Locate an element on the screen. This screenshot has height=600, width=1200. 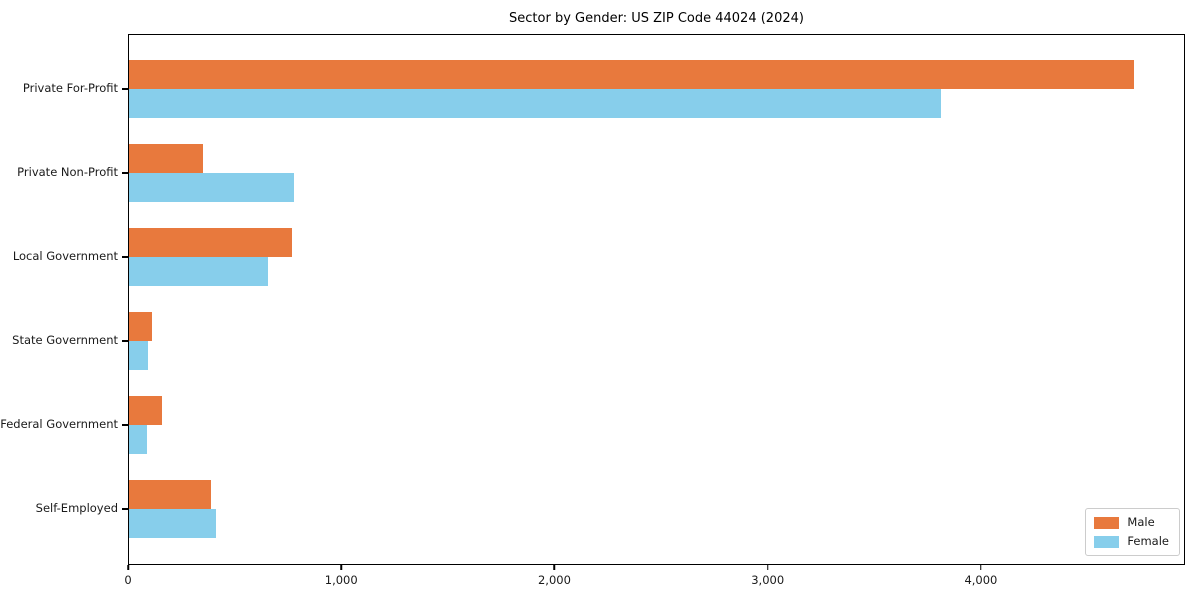
male-swatch-icon is located at coordinates (1107, 522).